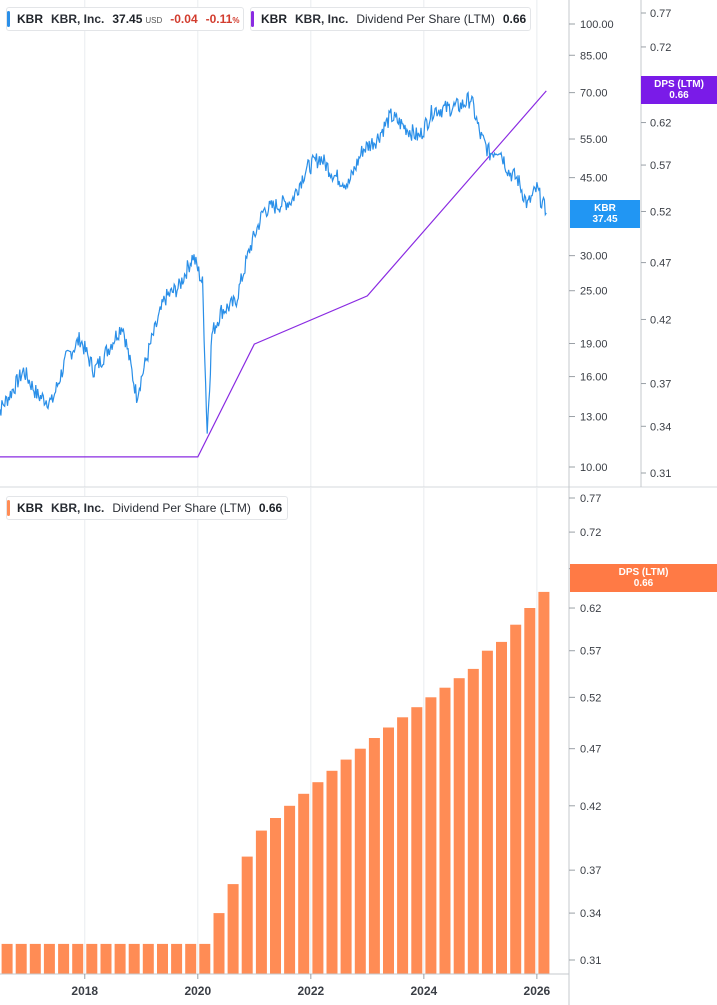 This screenshot has width=717, height=1005. I want to click on dps-last-value-tag-bottom: DPS (LTM) 0.66, so click(643, 578).